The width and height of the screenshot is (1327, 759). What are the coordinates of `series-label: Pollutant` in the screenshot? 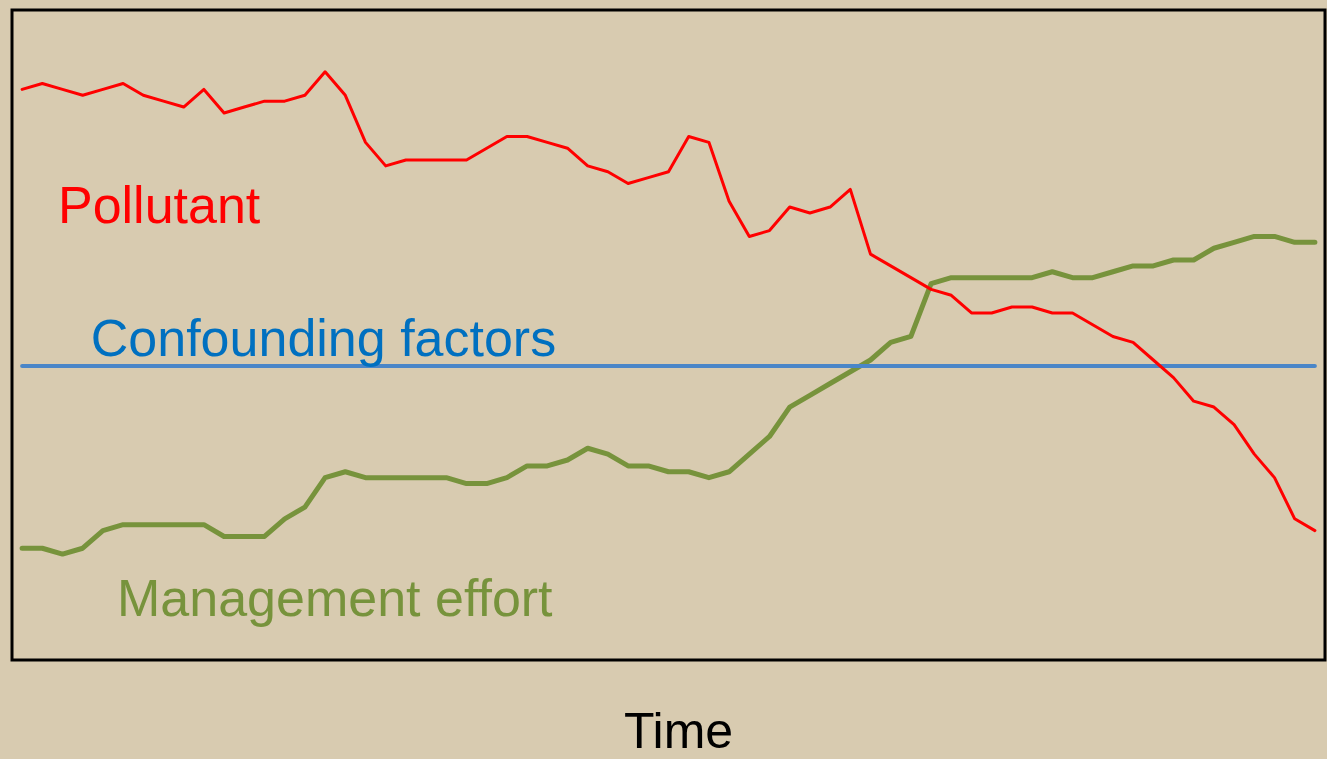 It's located at (159, 204).